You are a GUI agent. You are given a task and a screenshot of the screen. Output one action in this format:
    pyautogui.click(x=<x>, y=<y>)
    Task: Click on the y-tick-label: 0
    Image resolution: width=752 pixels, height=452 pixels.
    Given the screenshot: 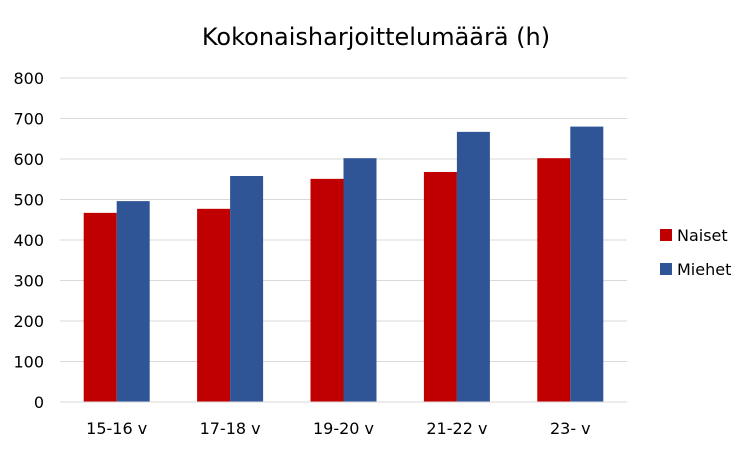 What is the action you would take?
    pyautogui.click(x=39, y=402)
    